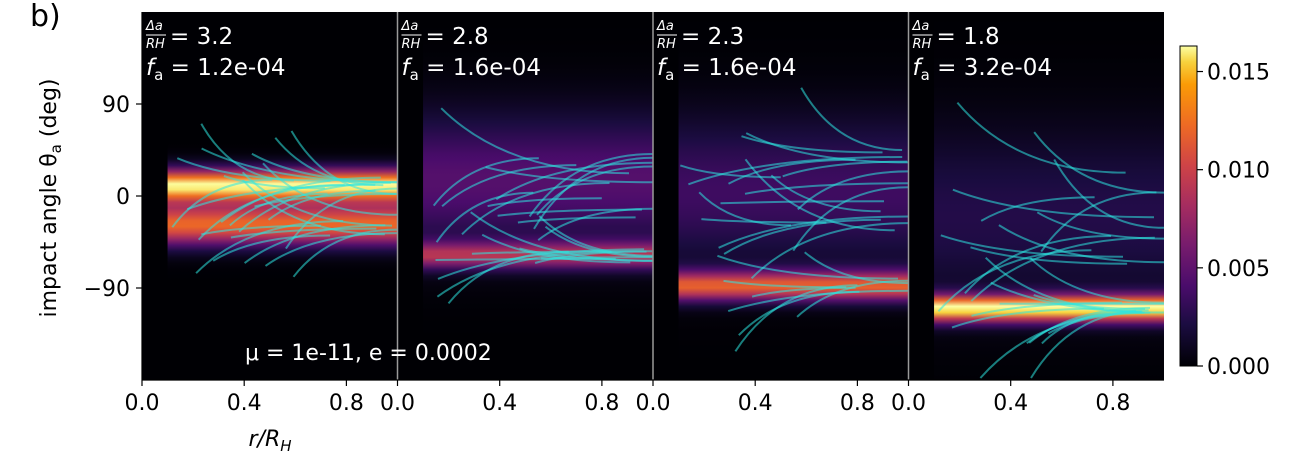  I want to click on colorbar, so click(1188, 206).